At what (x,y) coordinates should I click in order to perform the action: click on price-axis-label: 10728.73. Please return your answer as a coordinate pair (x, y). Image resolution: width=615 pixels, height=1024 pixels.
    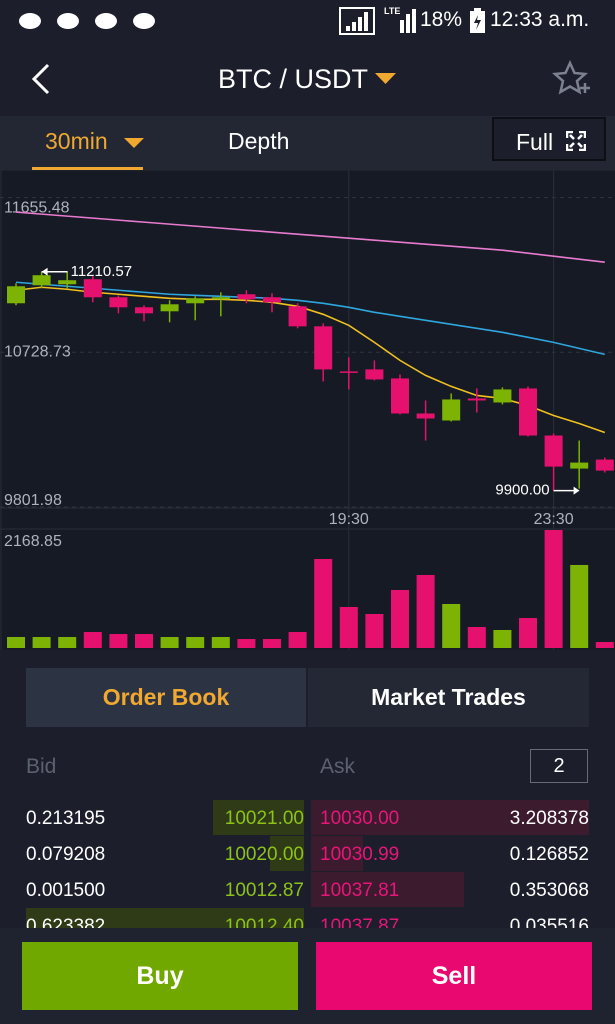
    Looking at the image, I should click on (37, 351).